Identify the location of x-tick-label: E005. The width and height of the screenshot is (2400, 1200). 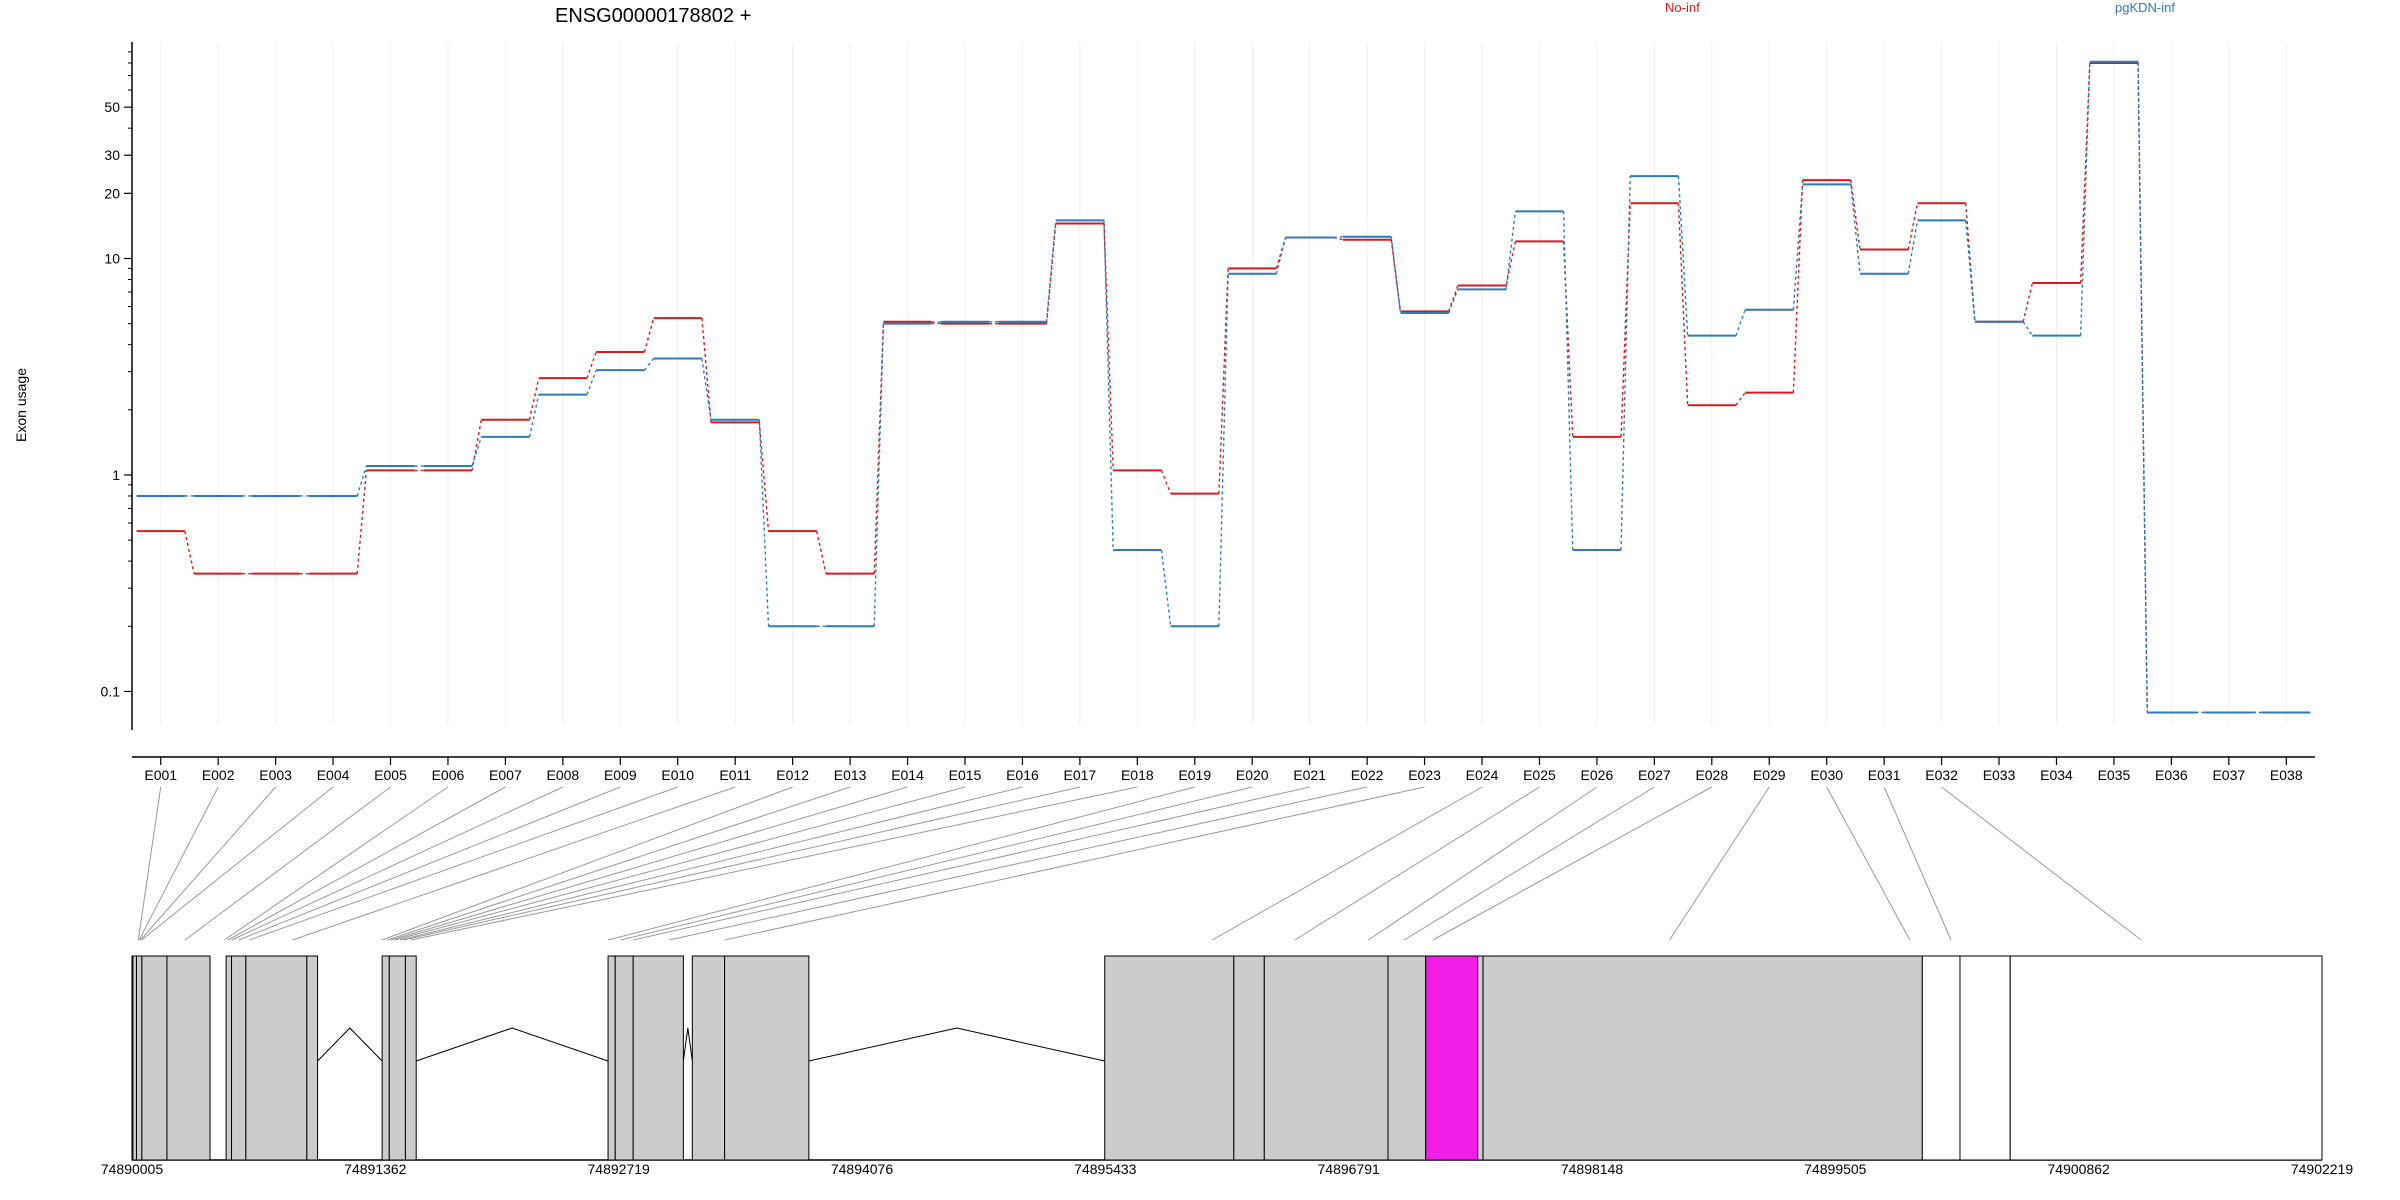
(390, 775).